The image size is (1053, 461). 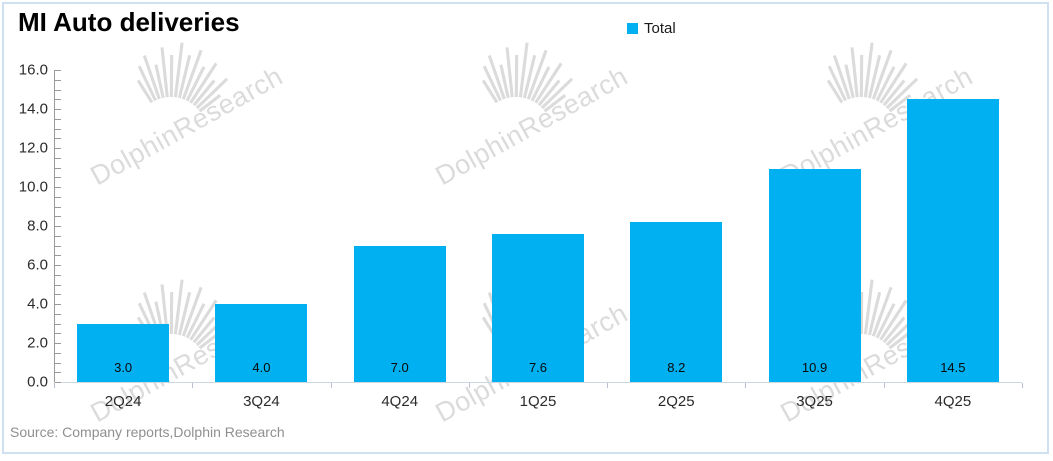 What do you see at coordinates (538, 307) in the screenshot?
I see `bar: 7.6` at bounding box center [538, 307].